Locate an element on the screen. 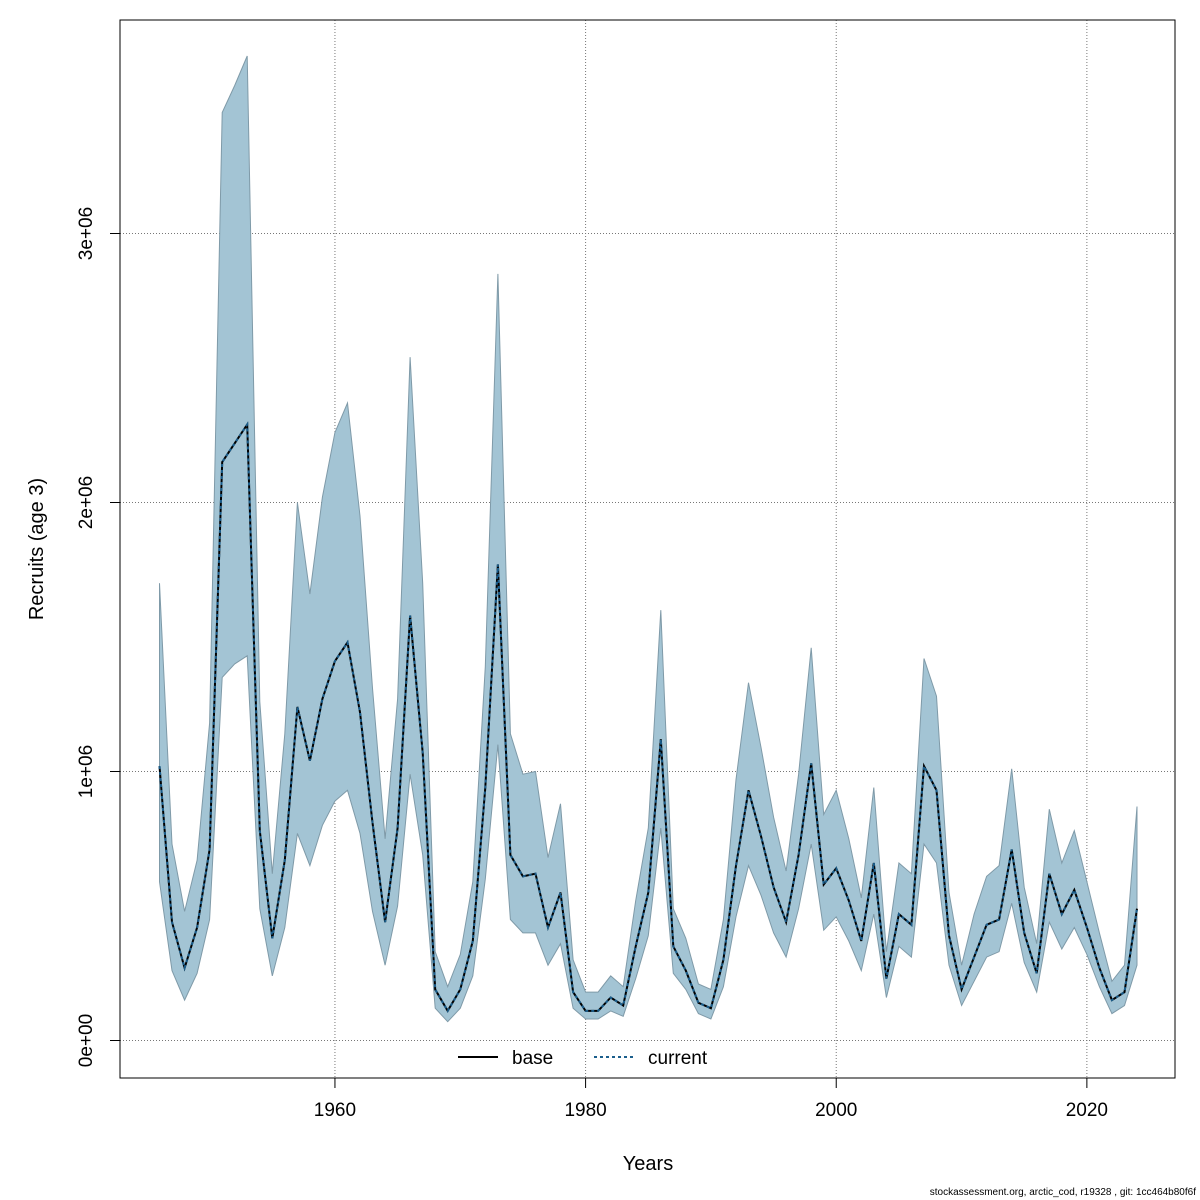  y-axis-label: Recruits (age 3) is located at coordinates (37, 549).